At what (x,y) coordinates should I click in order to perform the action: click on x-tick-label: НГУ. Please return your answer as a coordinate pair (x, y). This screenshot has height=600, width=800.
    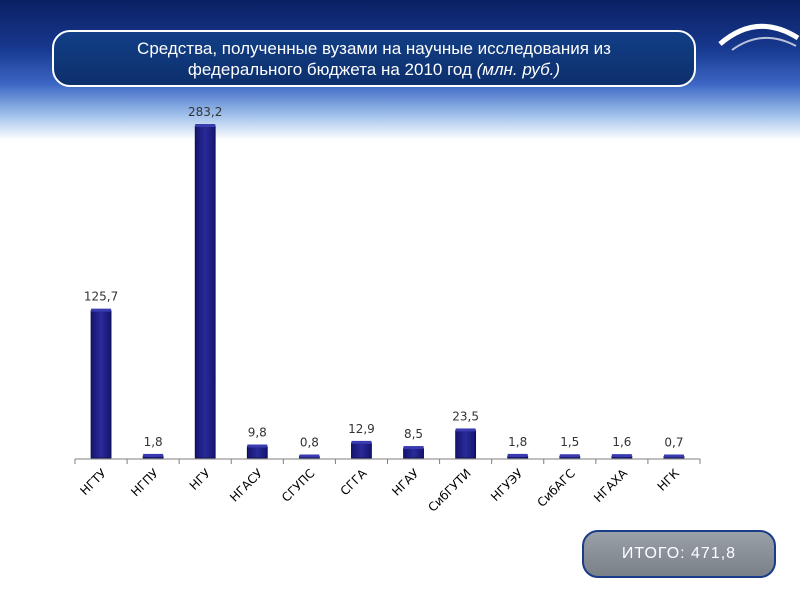
    Looking at the image, I should click on (200, 479).